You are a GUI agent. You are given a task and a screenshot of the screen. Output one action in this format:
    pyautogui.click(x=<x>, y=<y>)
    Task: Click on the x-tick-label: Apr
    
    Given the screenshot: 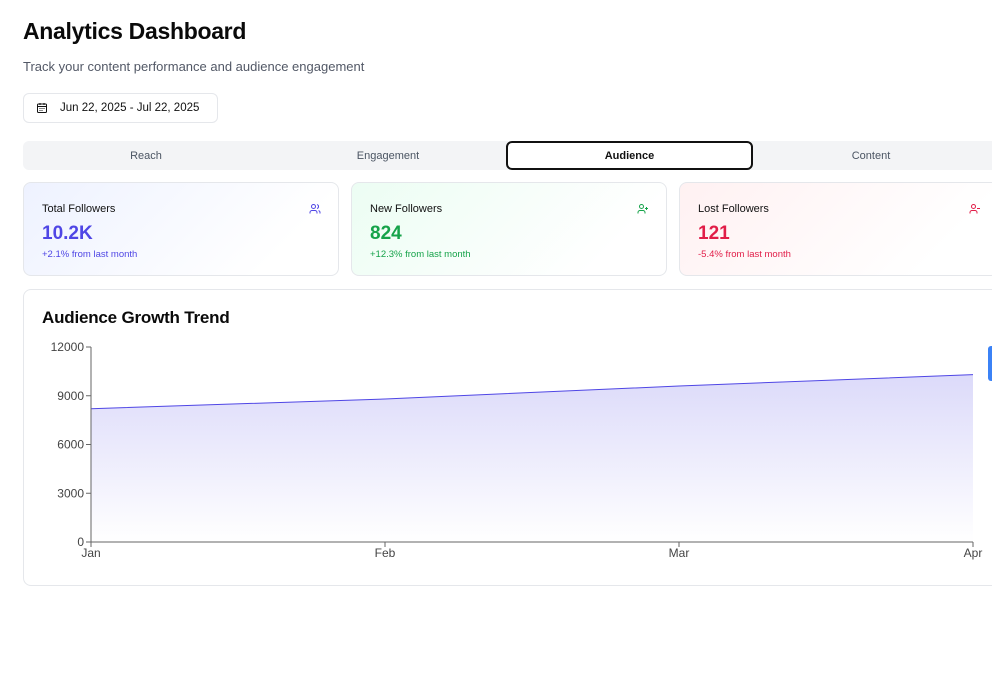 What is the action you would take?
    pyautogui.click(x=973, y=553)
    